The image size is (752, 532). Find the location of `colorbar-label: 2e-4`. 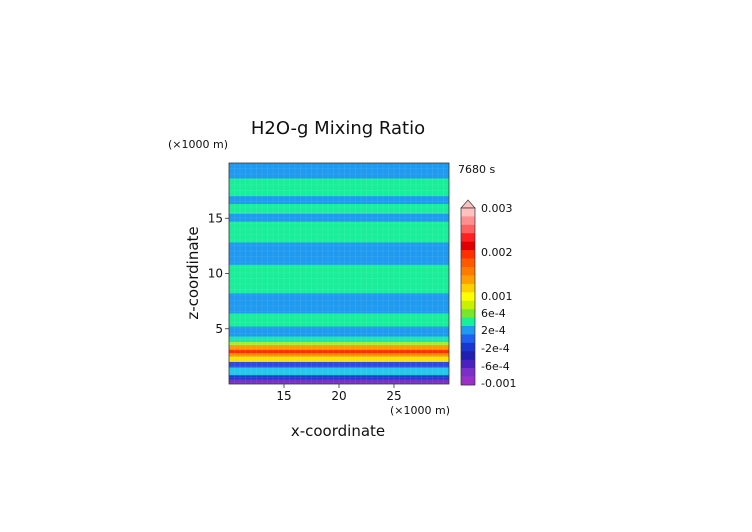

colorbar-label: 2e-4 is located at coordinates (493, 330).